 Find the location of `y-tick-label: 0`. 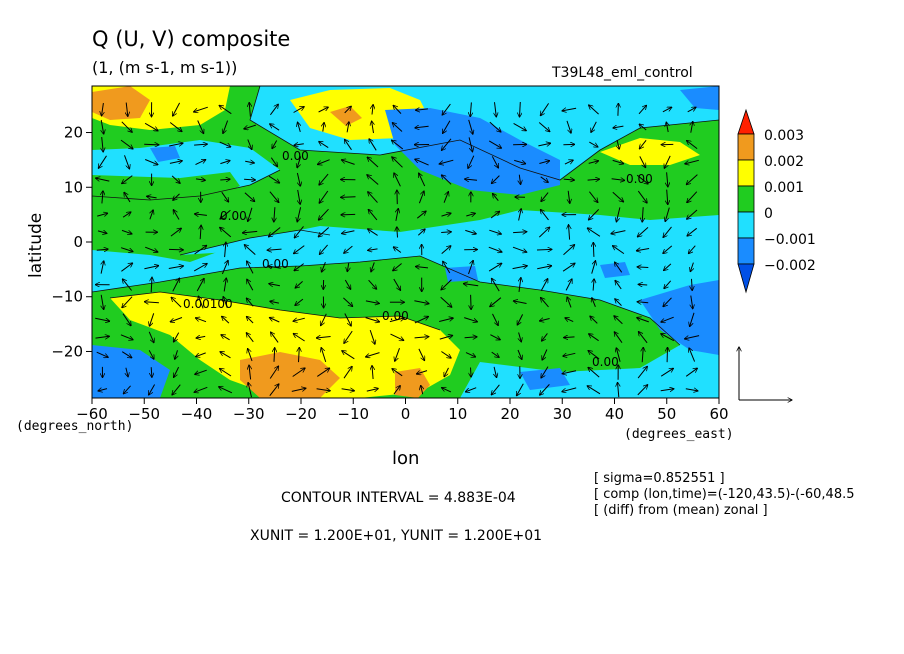

y-tick-label: 0 is located at coordinates (78, 242).